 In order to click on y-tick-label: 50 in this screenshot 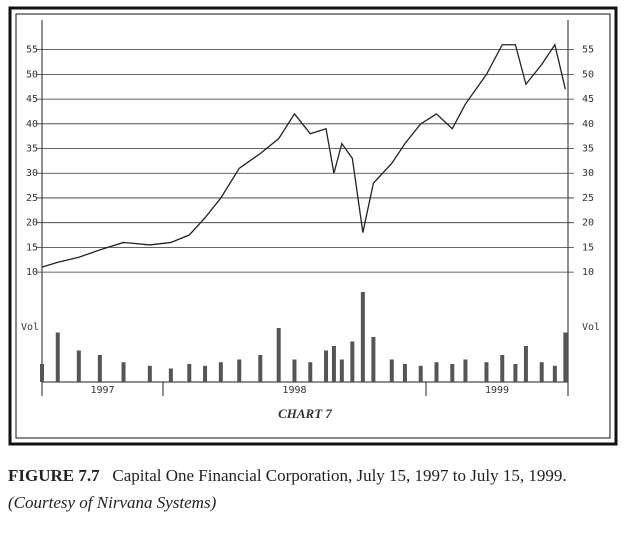, I will do `click(32, 74)`.